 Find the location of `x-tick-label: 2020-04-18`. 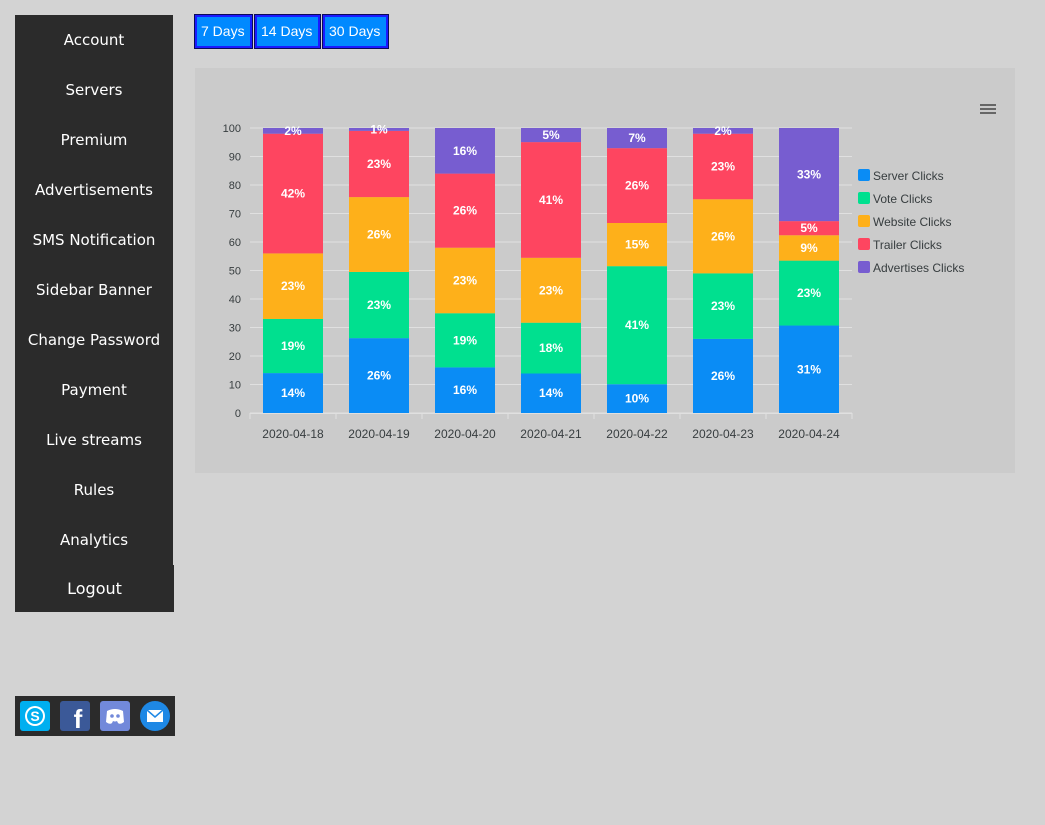

x-tick-label: 2020-04-18 is located at coordinates (293, 434).